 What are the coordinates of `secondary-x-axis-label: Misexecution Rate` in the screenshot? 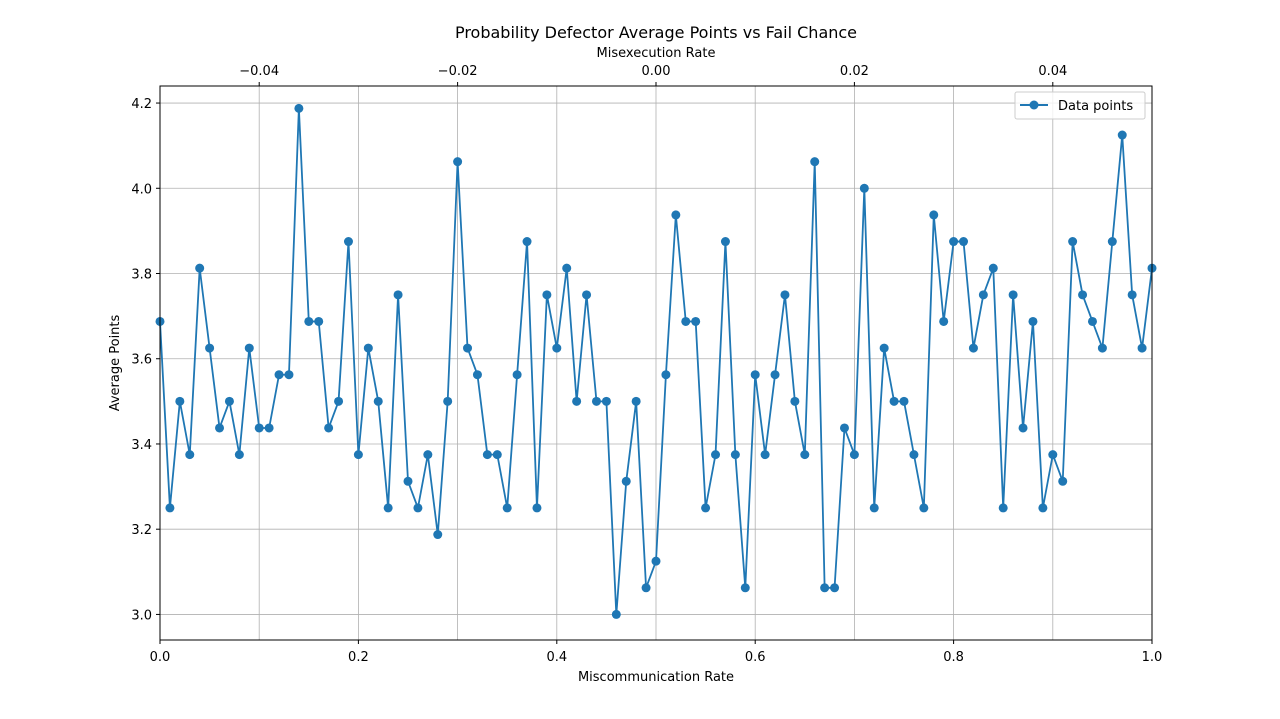 It's located at (656, 53).